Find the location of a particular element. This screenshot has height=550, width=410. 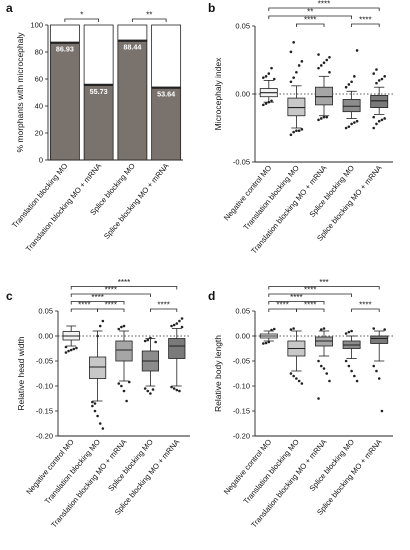

y-tick-label: -0.05 is located at coordinates (241, 361).